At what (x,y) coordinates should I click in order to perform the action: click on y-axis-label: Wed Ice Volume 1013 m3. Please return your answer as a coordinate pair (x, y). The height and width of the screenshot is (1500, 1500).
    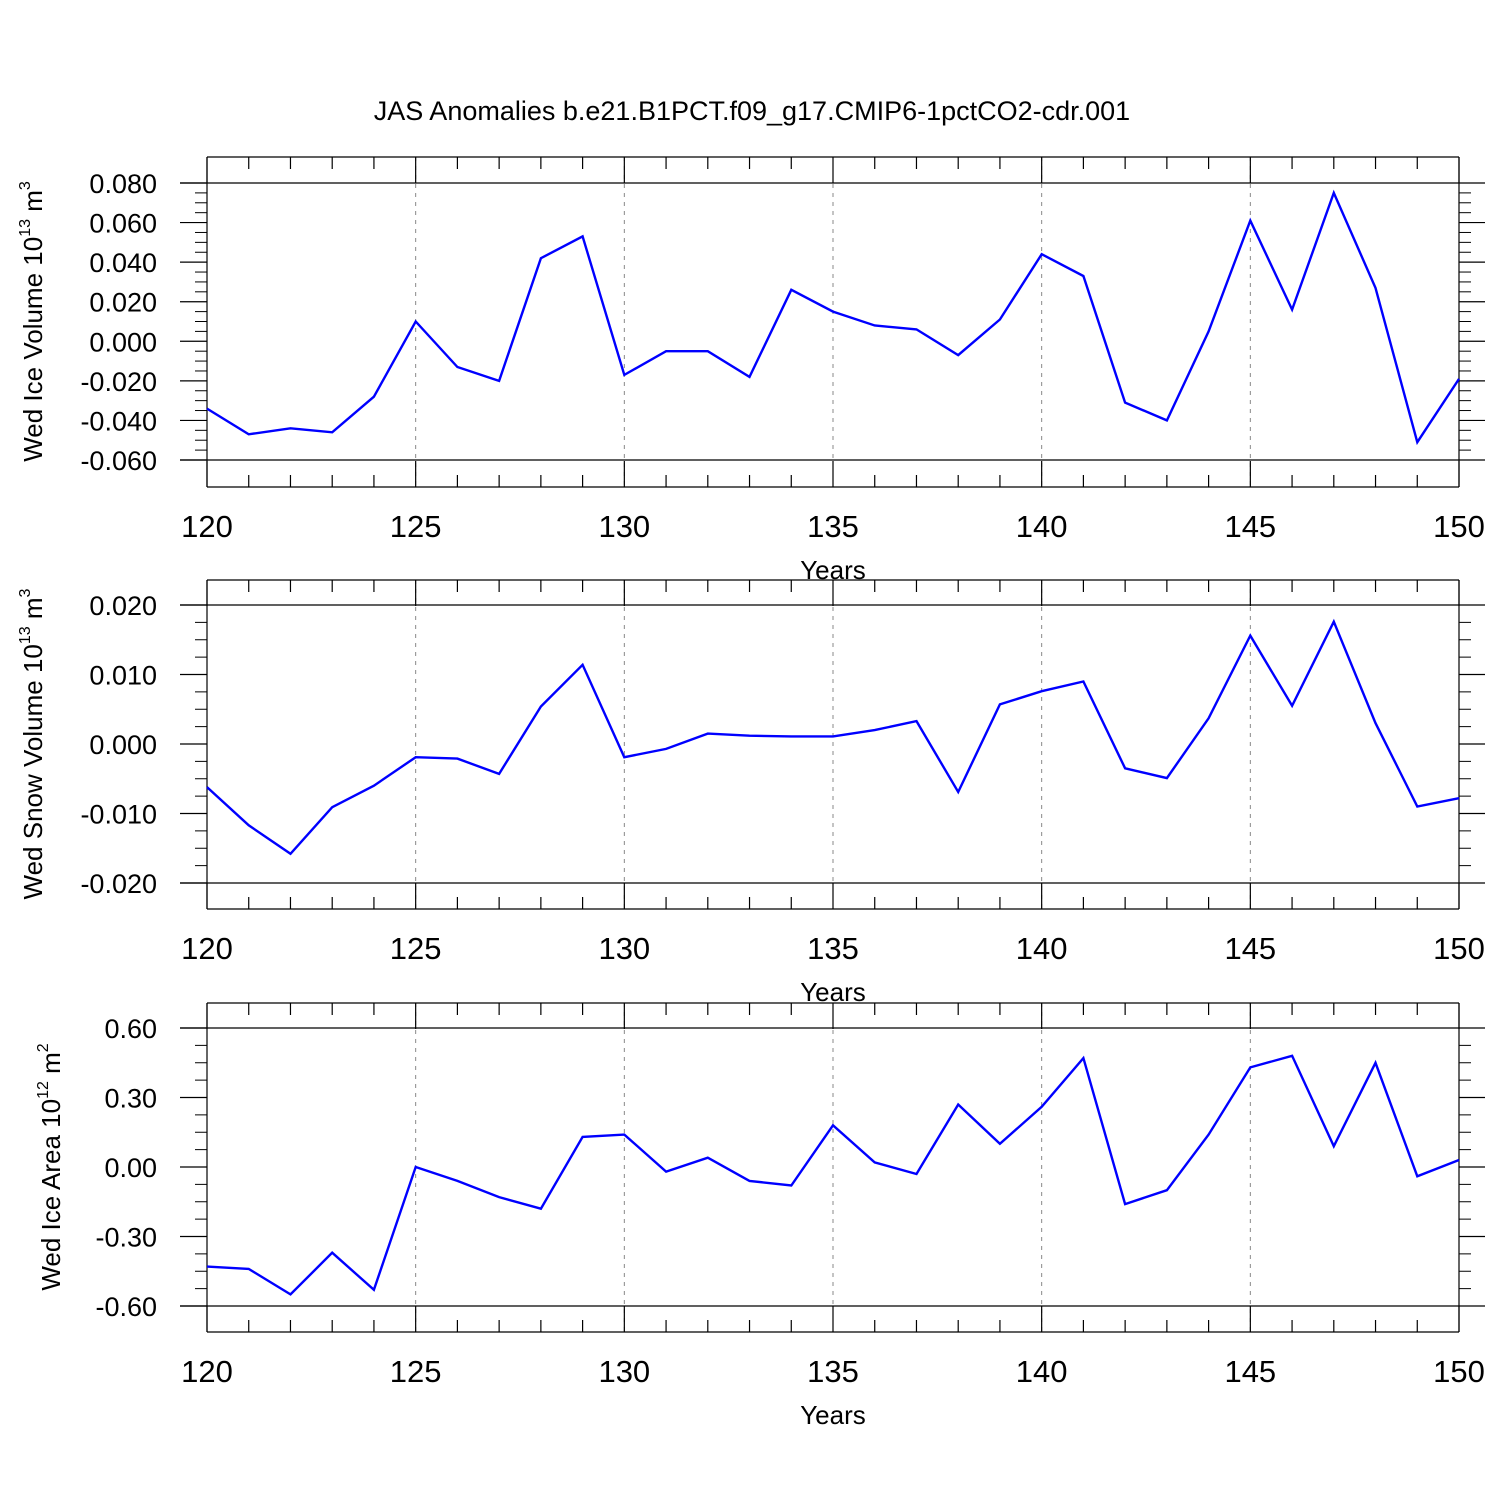
    Looking at the image, I should click on (32, 321).